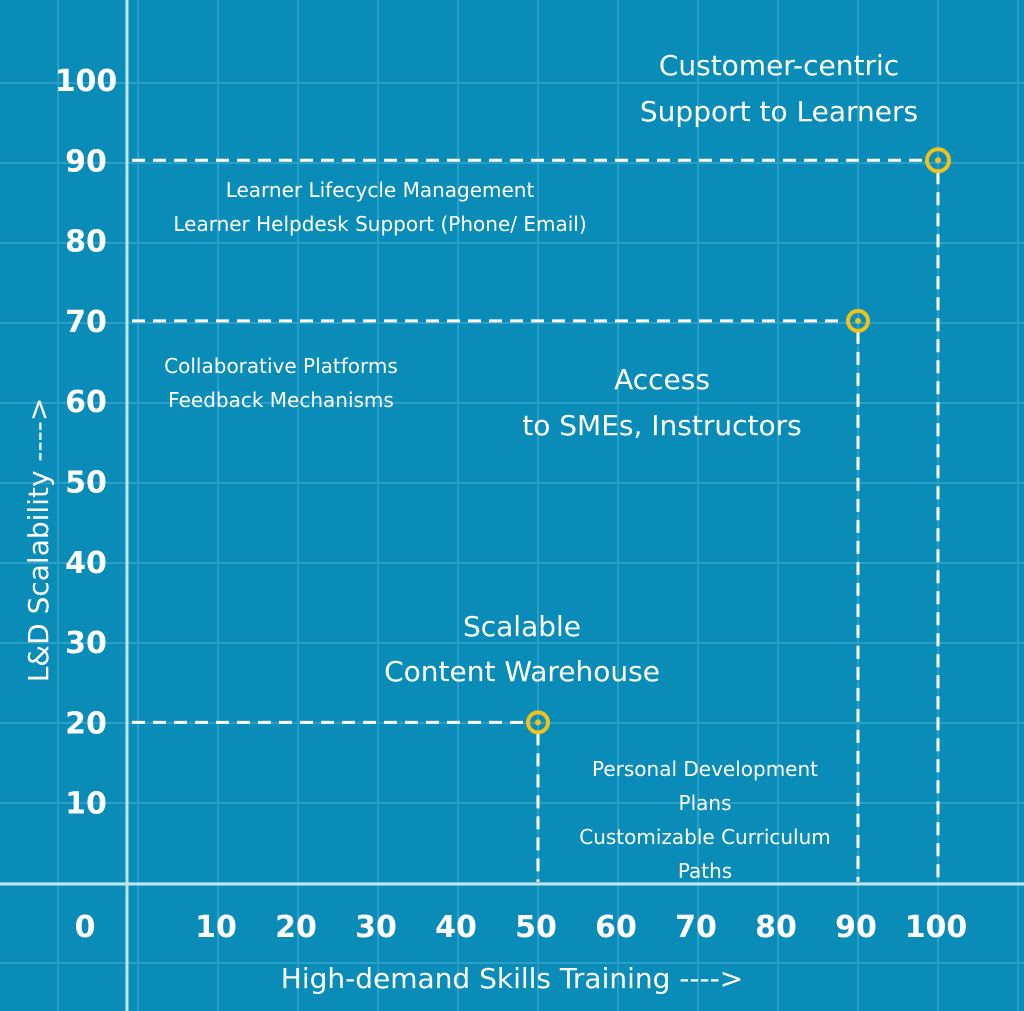 The height and width of the screenshot is (1011, 1024). What do you see at coordinates (86, 643) in the screenshot?
I see `y-tick-label: 30` at bounding box center [86, 643].